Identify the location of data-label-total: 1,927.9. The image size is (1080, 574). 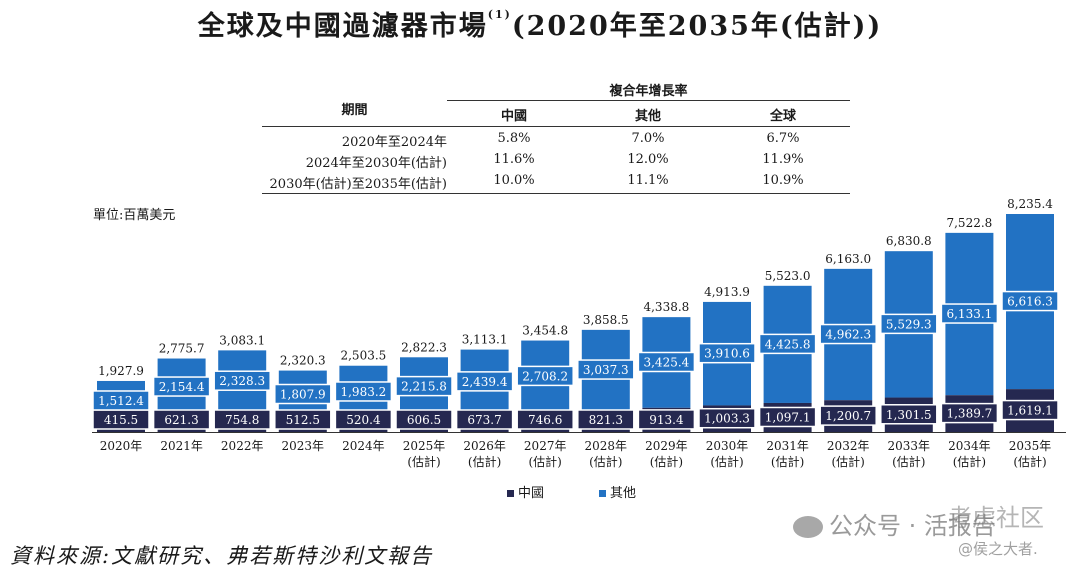
(121, 371).